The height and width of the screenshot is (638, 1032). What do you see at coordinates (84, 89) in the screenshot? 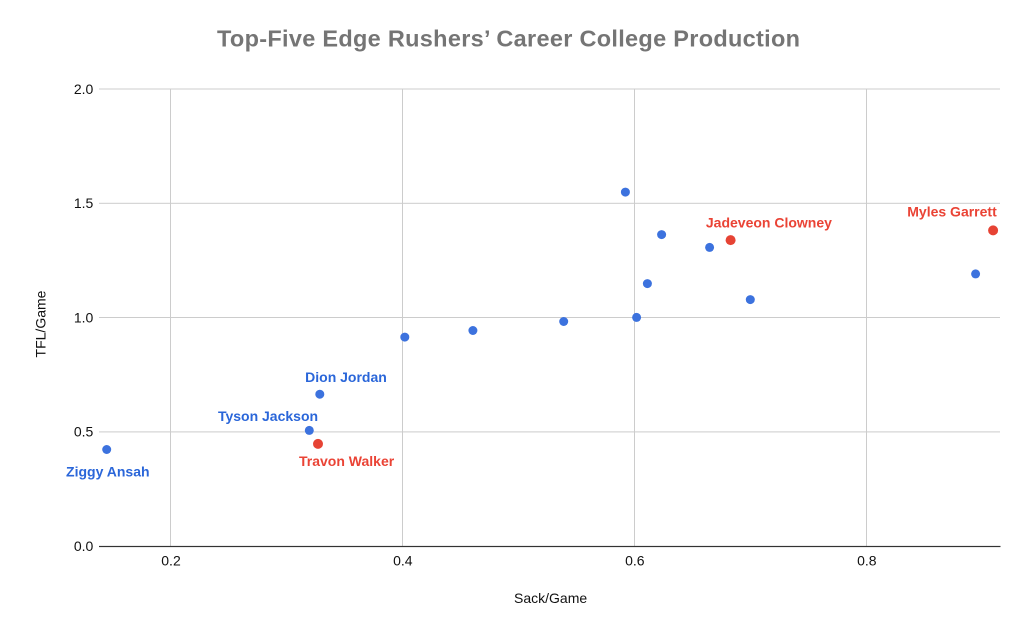
I see `svg-text: 2.0` at bounding box center [84, 89].